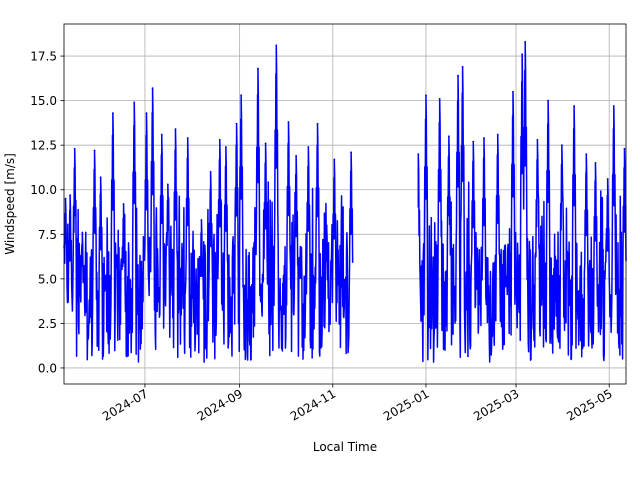 This screenshot has width=640, height=480. What do you see at coordinates (345, 447) in the screenshot?
I see `x-axis-label: Local Time` at bounding box center [345, 447].